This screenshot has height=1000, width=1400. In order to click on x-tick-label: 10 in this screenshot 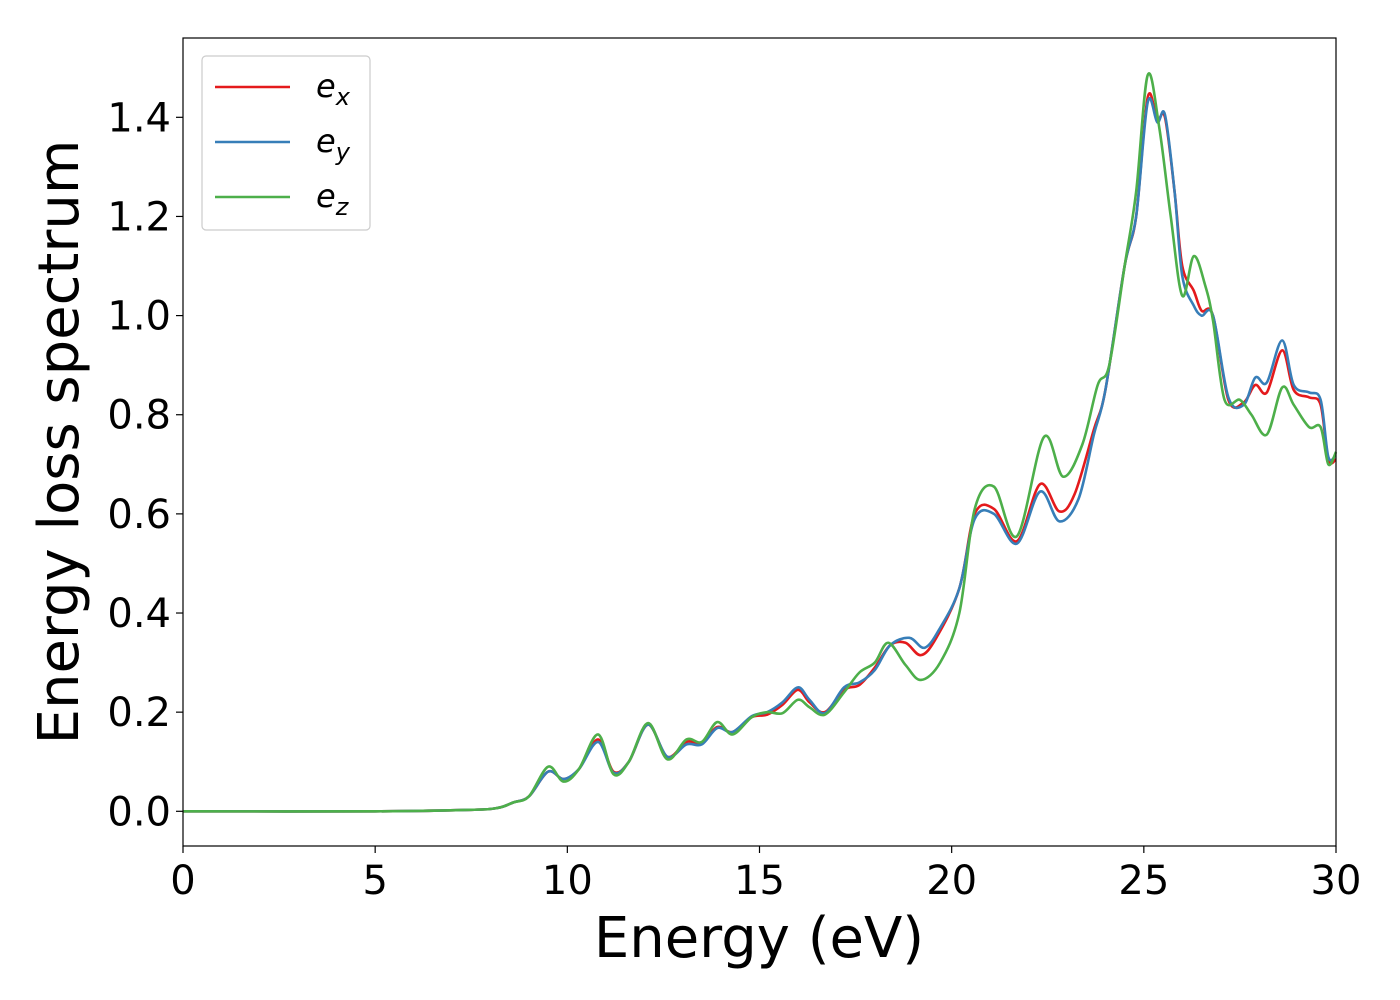, I will do `click(567, 881)`.